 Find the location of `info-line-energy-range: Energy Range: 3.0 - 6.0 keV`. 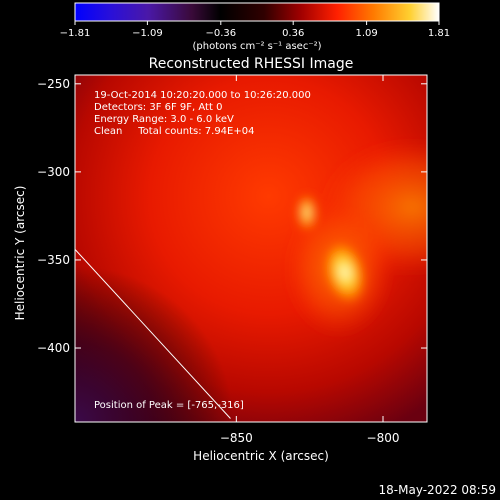

info-line-energy-range: Energy Range: 3.0 - 6.0 keV is located at coordinates (164, 119).